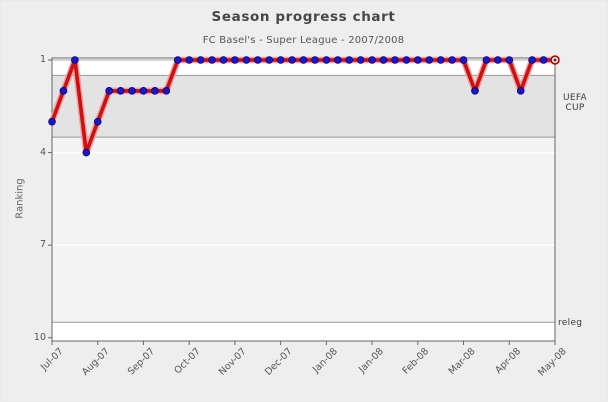 The image size is (608, 402). Describe the element at coordinates (42, 245) in the screenshot. I see `y-tick-label: 7` at that location.